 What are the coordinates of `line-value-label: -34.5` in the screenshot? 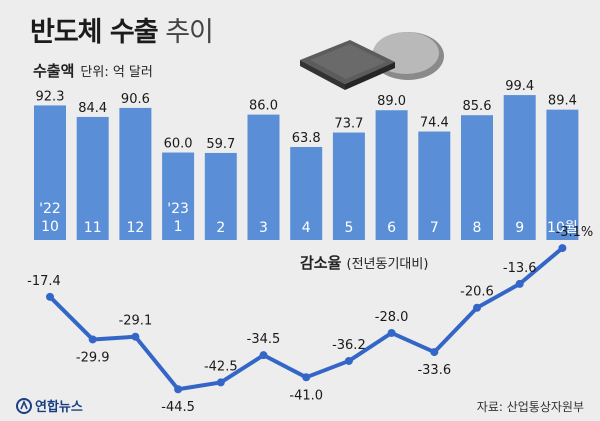 It's located at (264, 339).